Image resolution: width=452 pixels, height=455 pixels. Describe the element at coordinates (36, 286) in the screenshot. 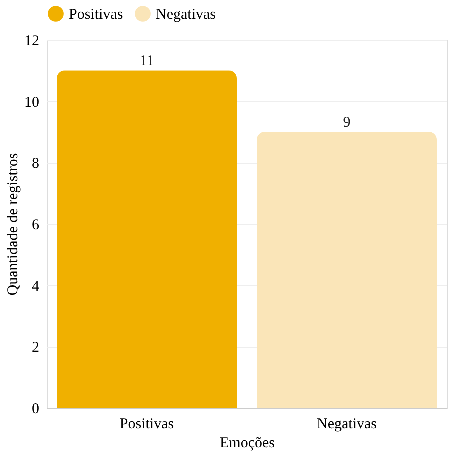

I see `y-tick-label: 4` at that location.